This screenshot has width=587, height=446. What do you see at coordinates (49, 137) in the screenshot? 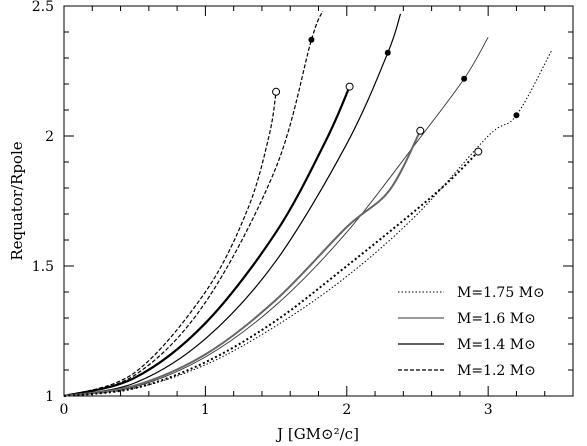
I see `y-tick-label: 2` at bounding box center [49, 137].